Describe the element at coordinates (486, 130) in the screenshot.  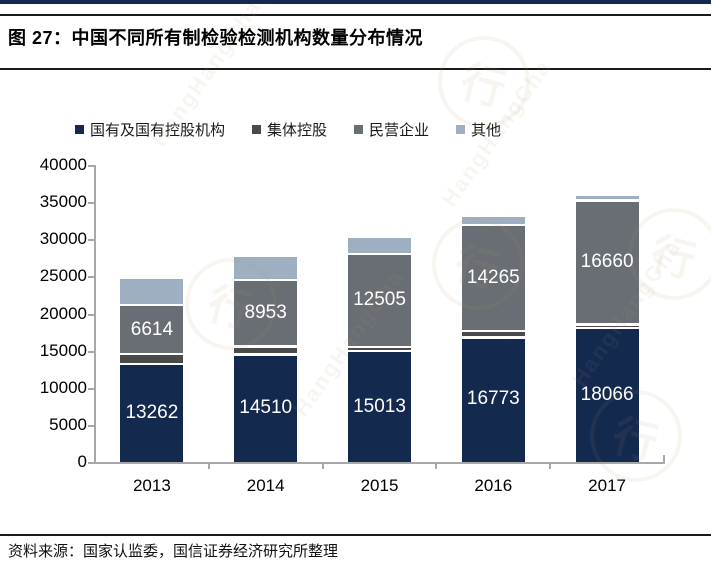
I see `legend-label: 其他` at that location.